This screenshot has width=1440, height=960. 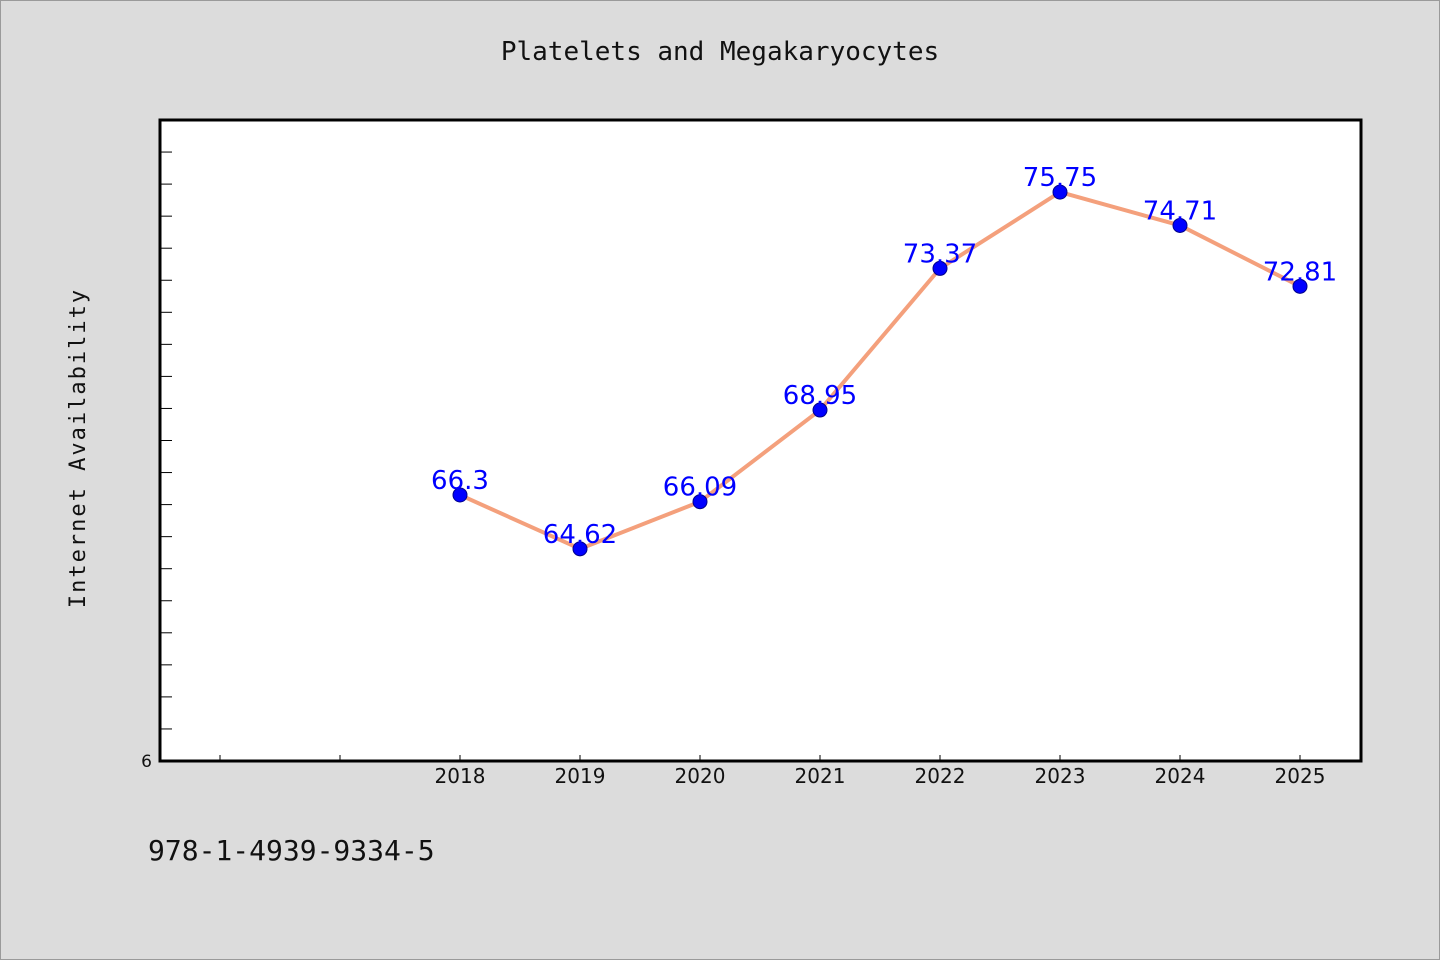 I want to click on footer-isbn: 978-1-4939-9334-5, so click(x=291, y=850).